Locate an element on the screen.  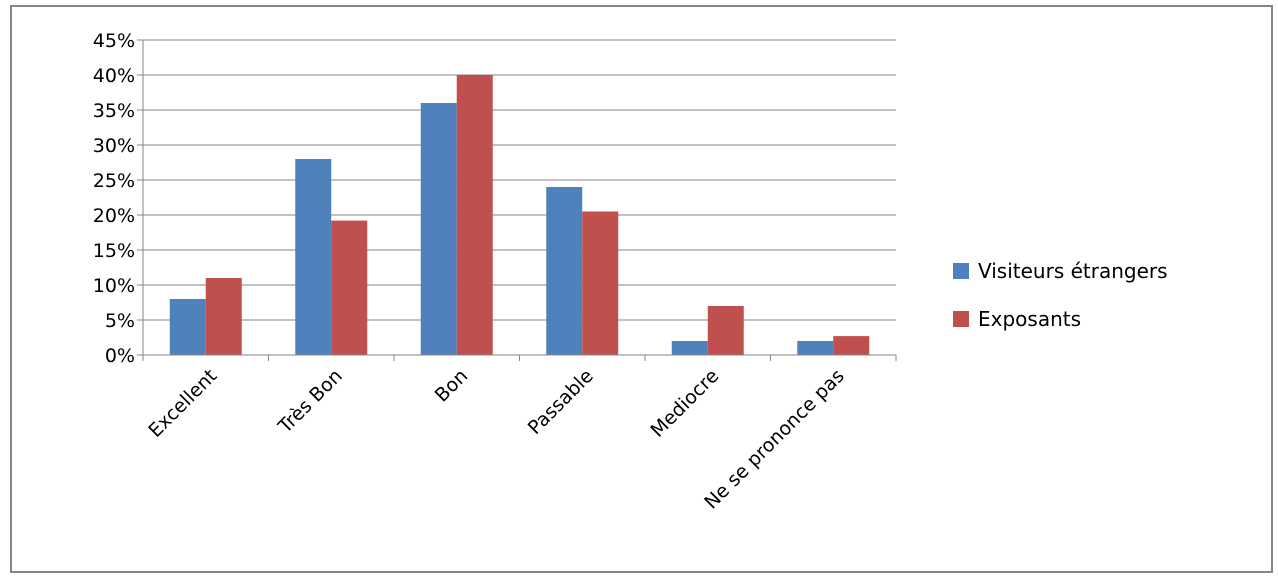
y-tick-label: 10% is located at coordinates (114, 286).